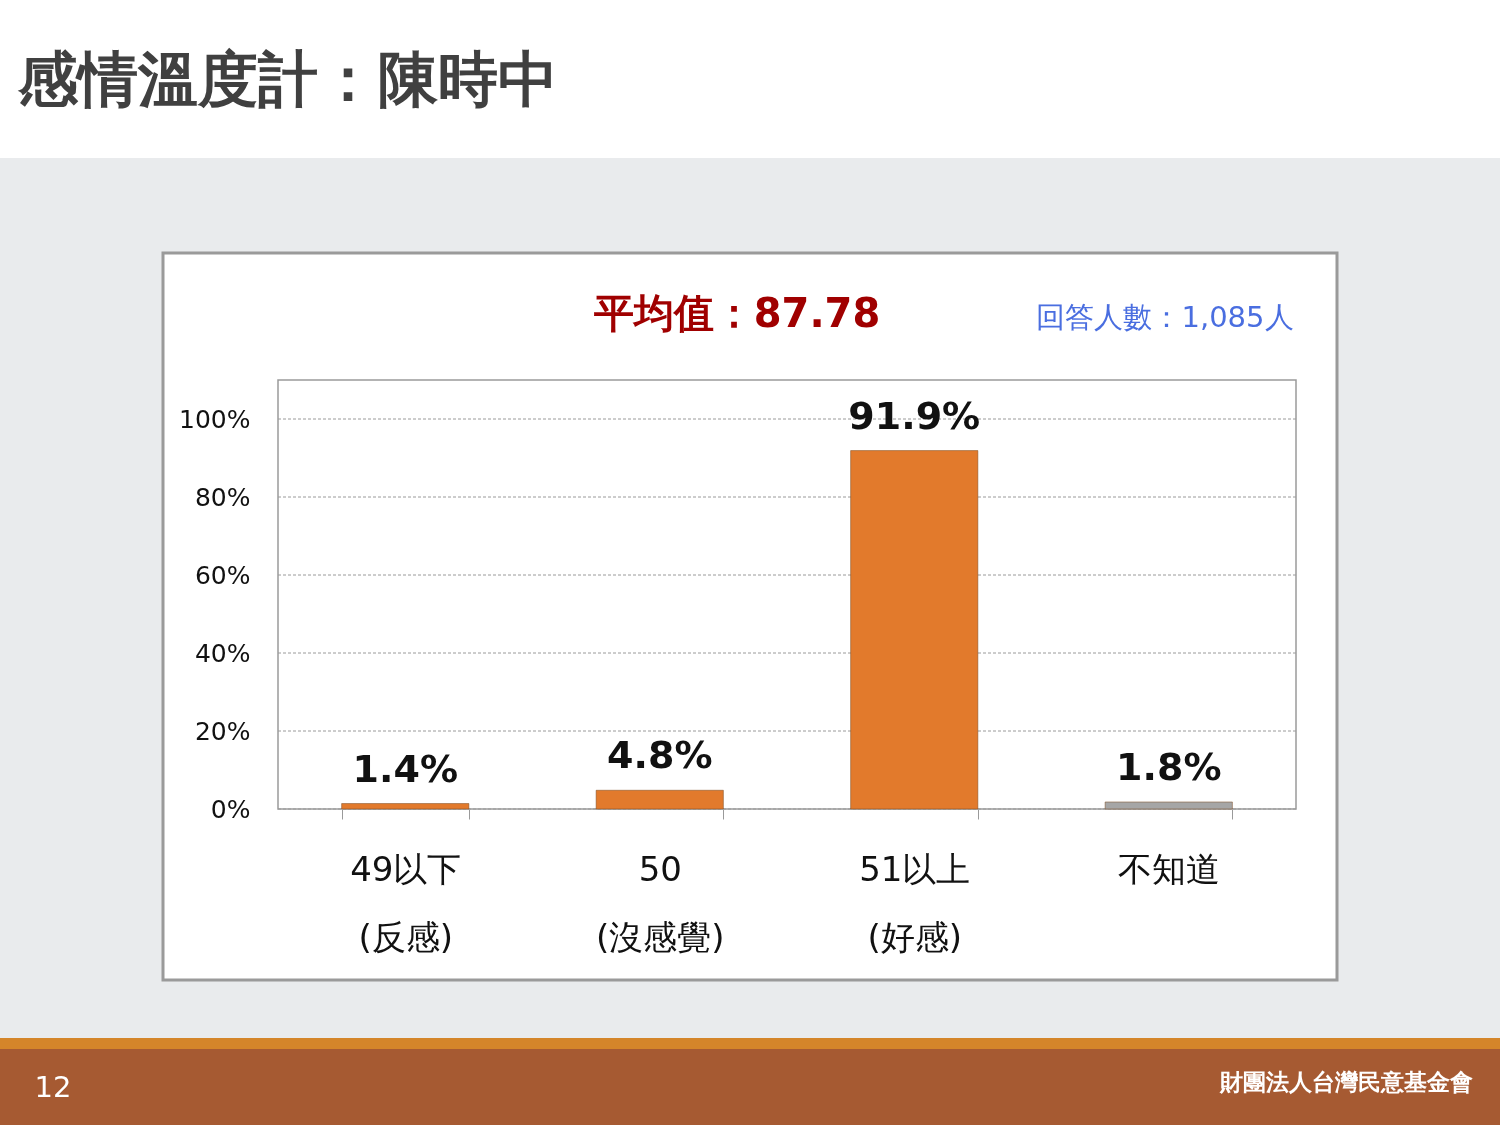 The height and width of the screenshot is (1125, 1500). What do you see at coordinates (405, 768) in the screenshot?
I see `data-label: 1.4%` at bounding box center [405, 768].